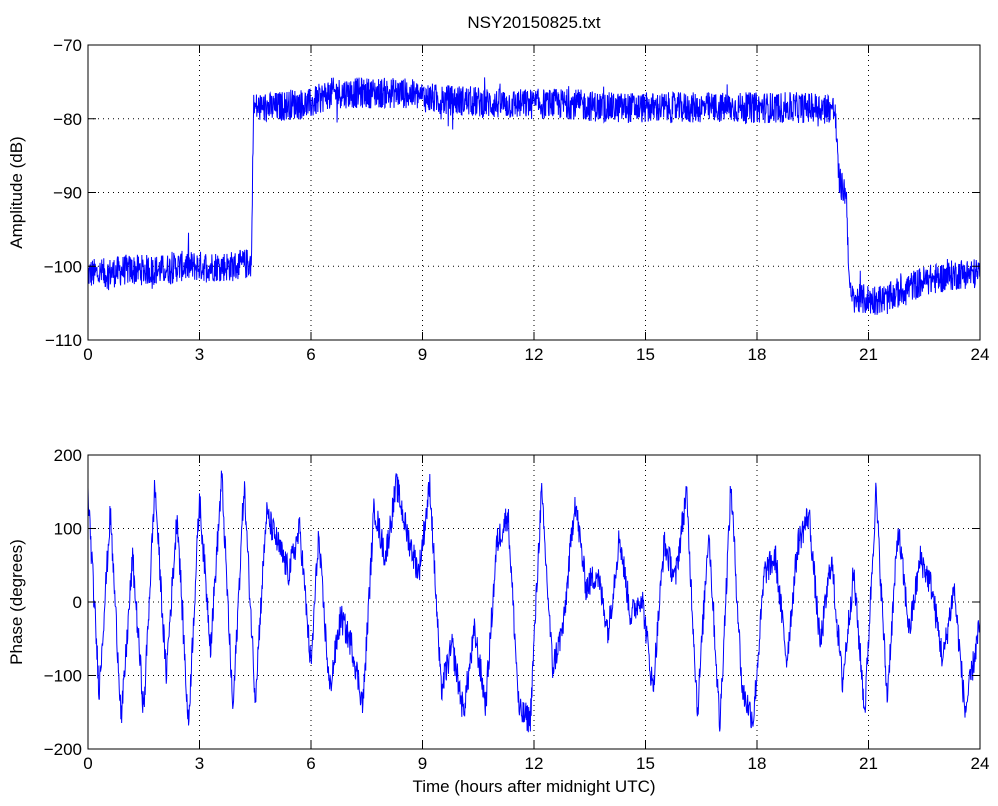 The height and width of the screenshot is (806, 998). Describe the element at coordinates (16, 192) in the screenshot. I see `amplitude-y-axis-label: Amplitude (dB)` at that location.